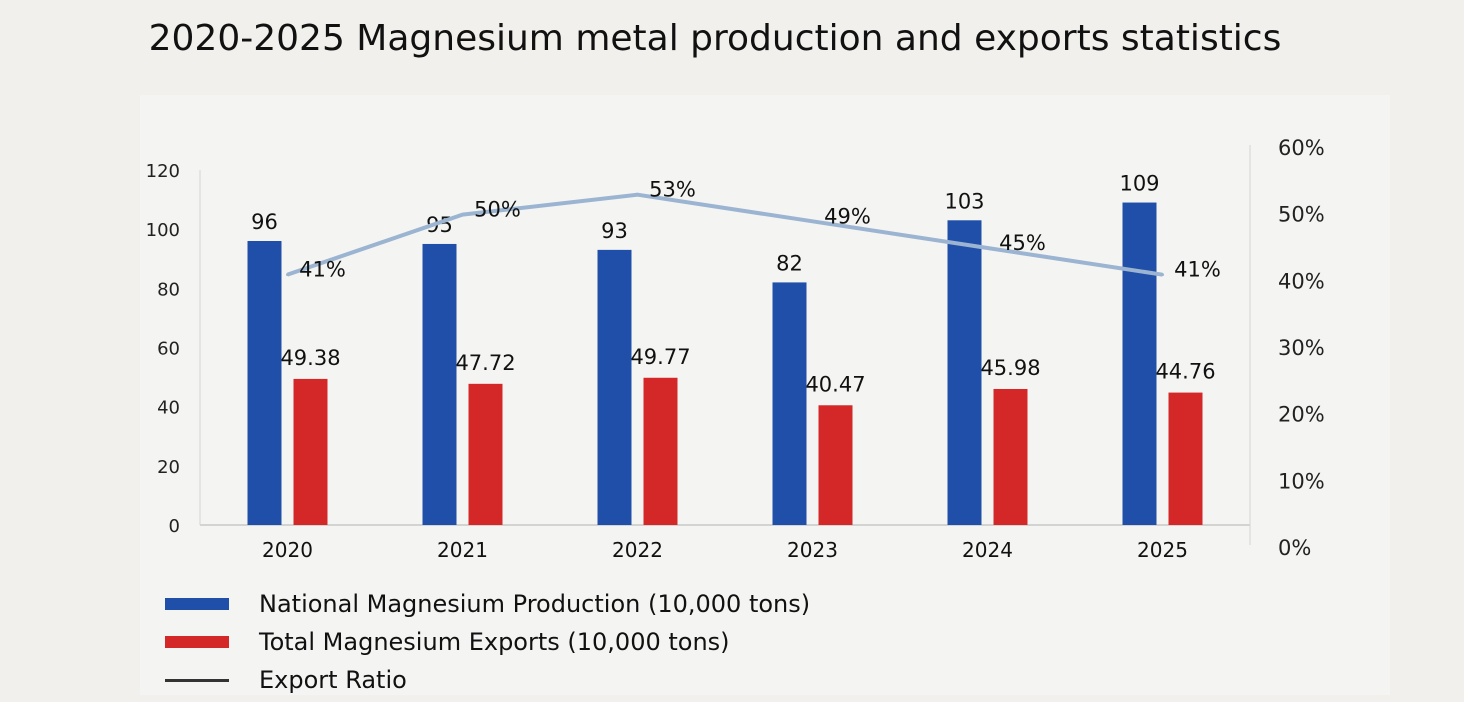 This screenshot has height=702, width=1464. I want to click on y-left-tick-label: 40, so click(168, 408).